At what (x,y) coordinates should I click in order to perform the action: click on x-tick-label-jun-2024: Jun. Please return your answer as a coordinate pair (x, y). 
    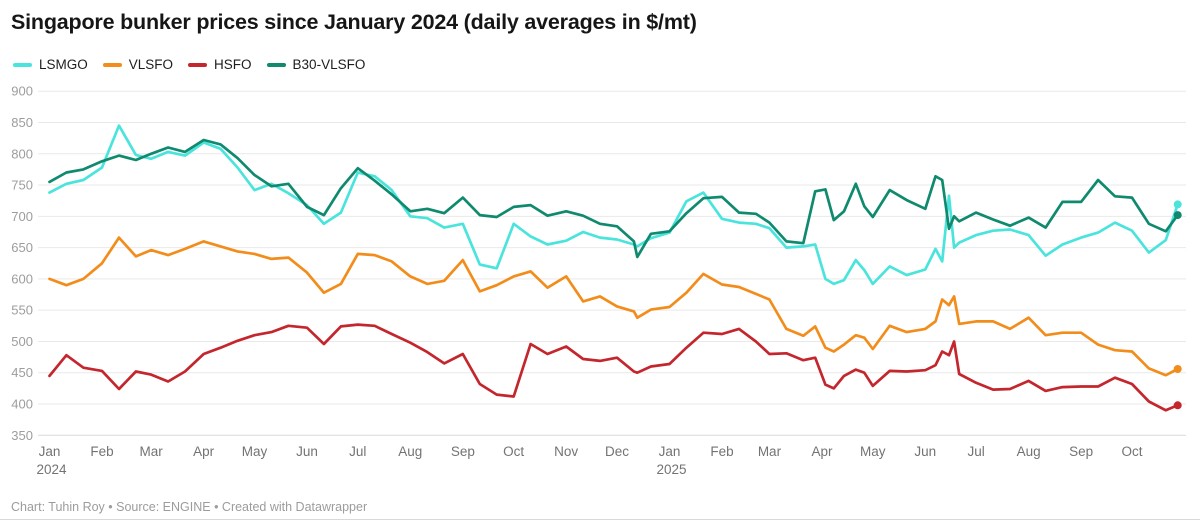
    Looking at the image, I should click on (307, 451).